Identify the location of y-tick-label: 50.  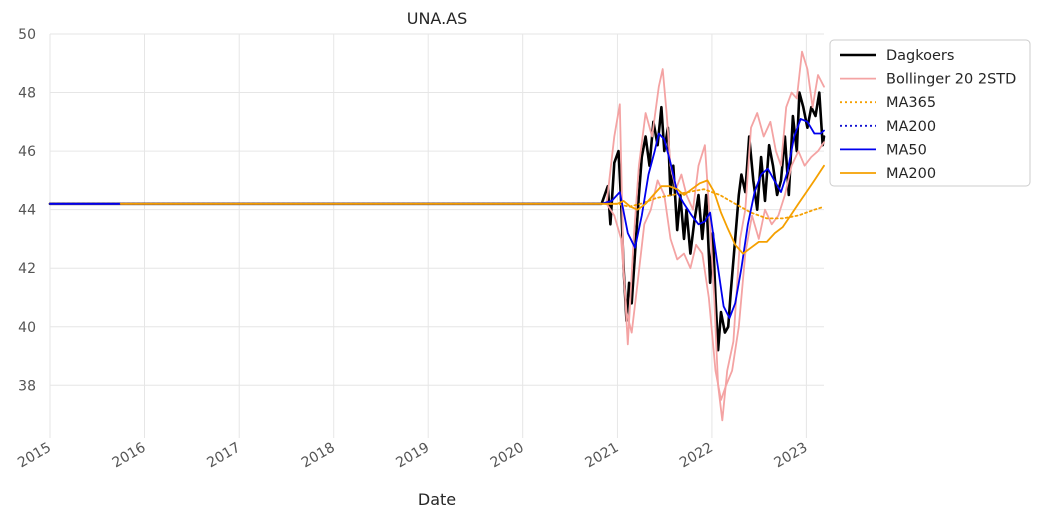
(27, 35).